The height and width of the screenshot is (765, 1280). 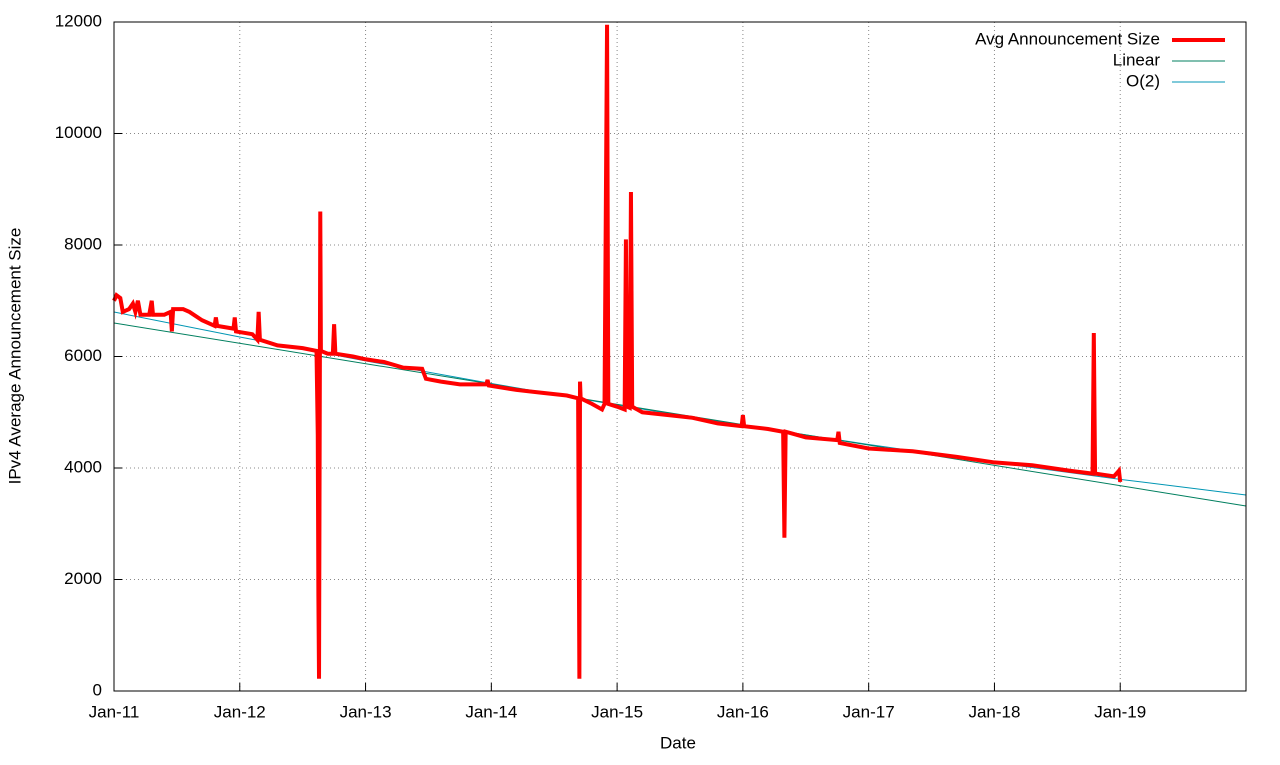 What do you see at coordinates (83, 466) in the screenshot?
I see `y-tick-label: 4000` at bounding box center [83, 466].